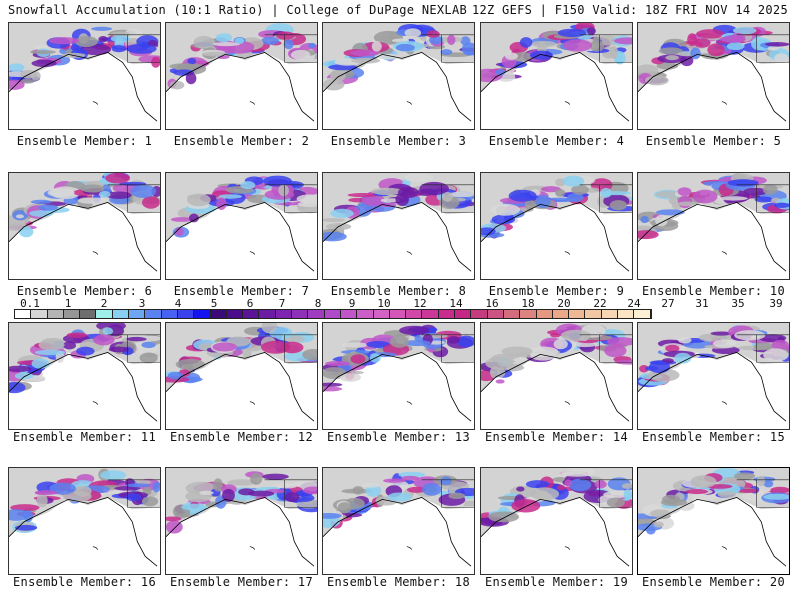 This screenshot has height=600, width=800. I want to click on colorbar-tick-label: 8, so click(318, 303).